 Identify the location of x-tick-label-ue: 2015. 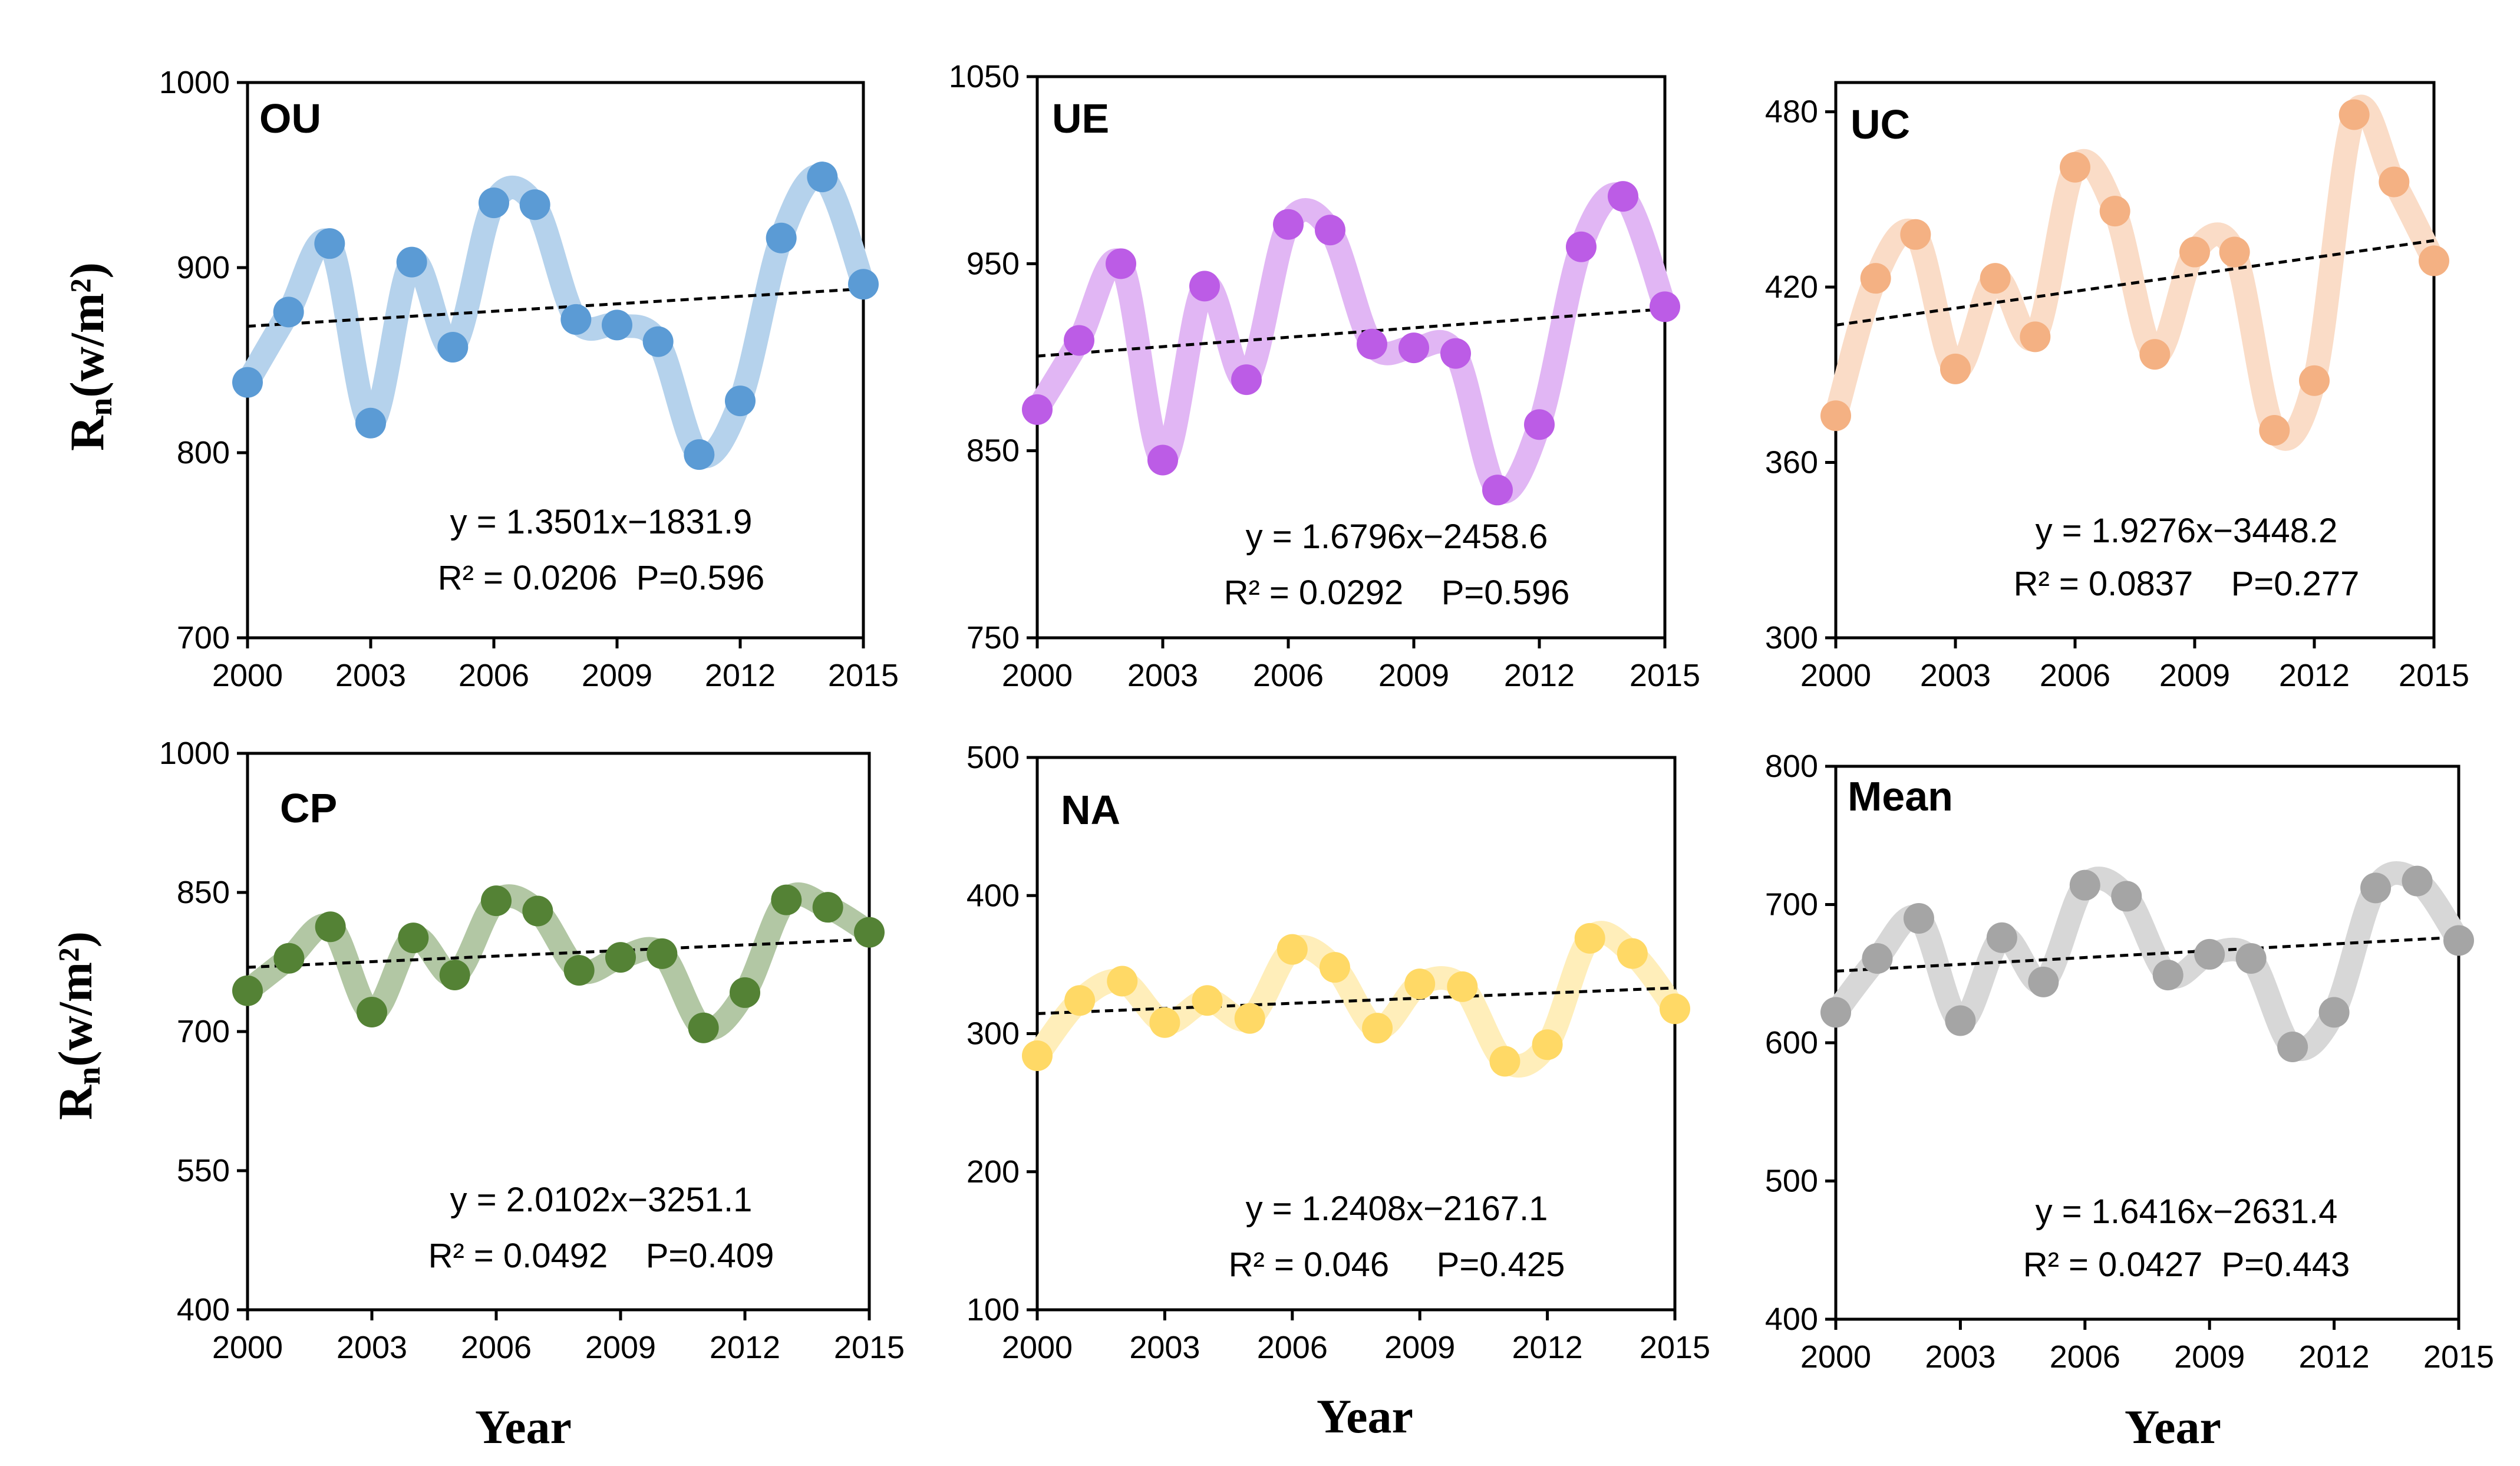
(1665, 675).